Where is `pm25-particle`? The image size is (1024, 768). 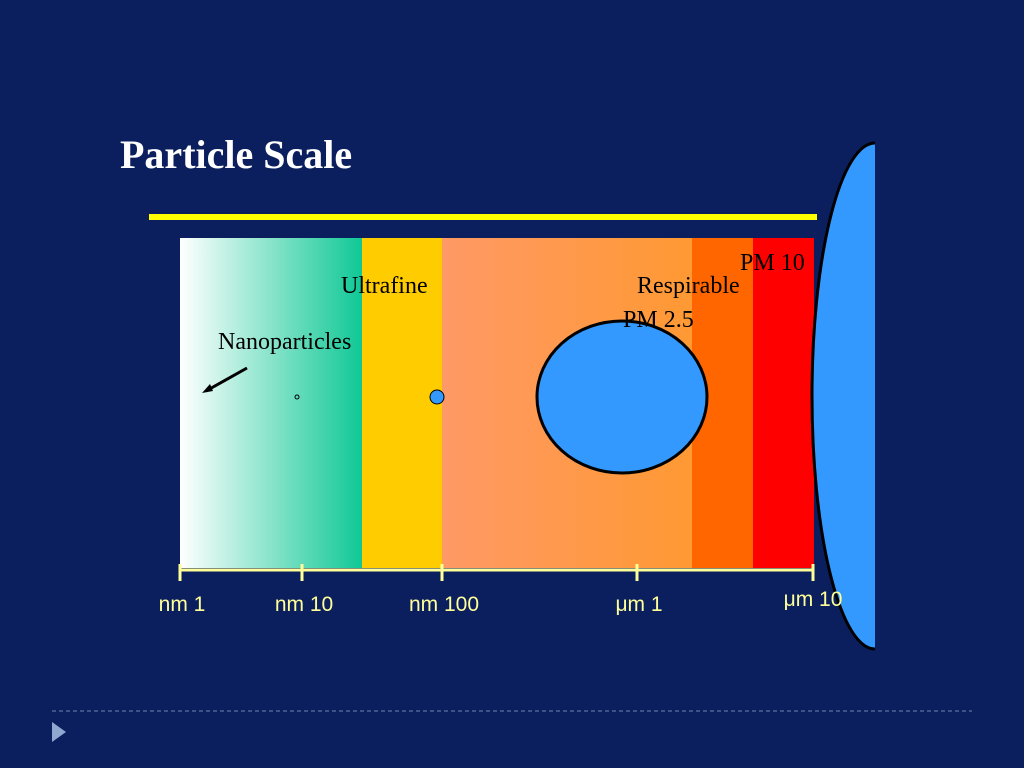 pm25-particle is located at coordinates (622, 397).